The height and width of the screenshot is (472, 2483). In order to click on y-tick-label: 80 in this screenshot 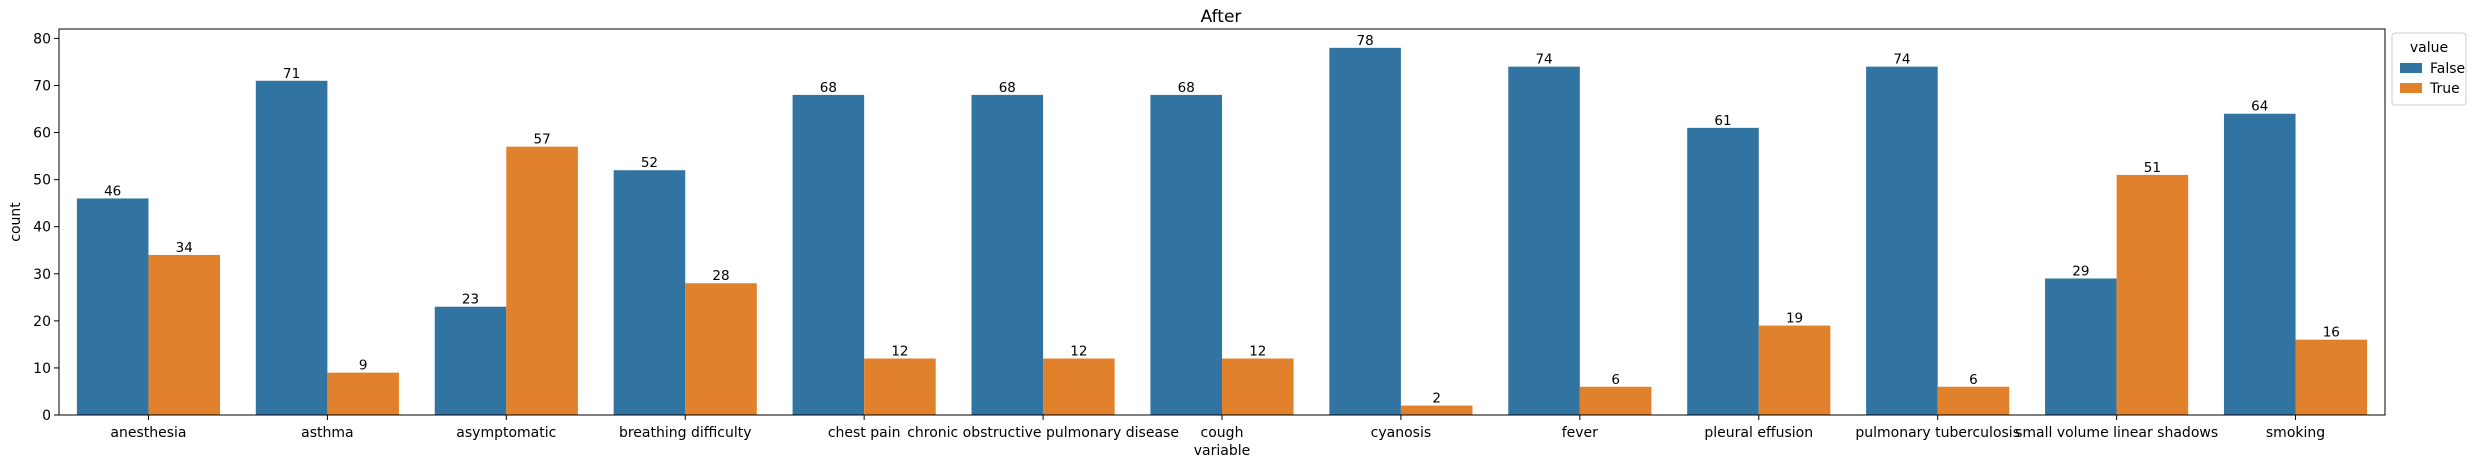, I will do `click(42, 39)`.